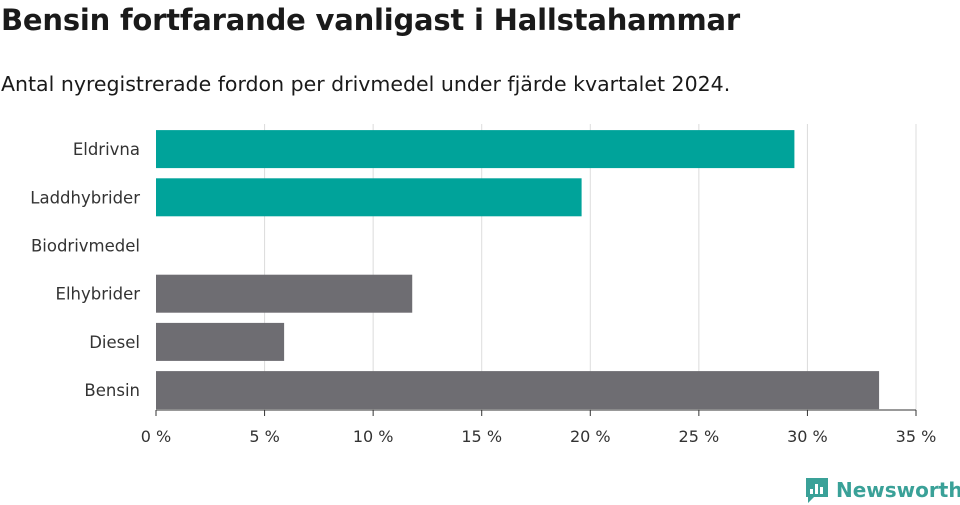 This screenshot has height=505, width=960. Describe the element at coordinates (106, 149) in the screenshot. I see `category-label: Eldrivna` at that location.